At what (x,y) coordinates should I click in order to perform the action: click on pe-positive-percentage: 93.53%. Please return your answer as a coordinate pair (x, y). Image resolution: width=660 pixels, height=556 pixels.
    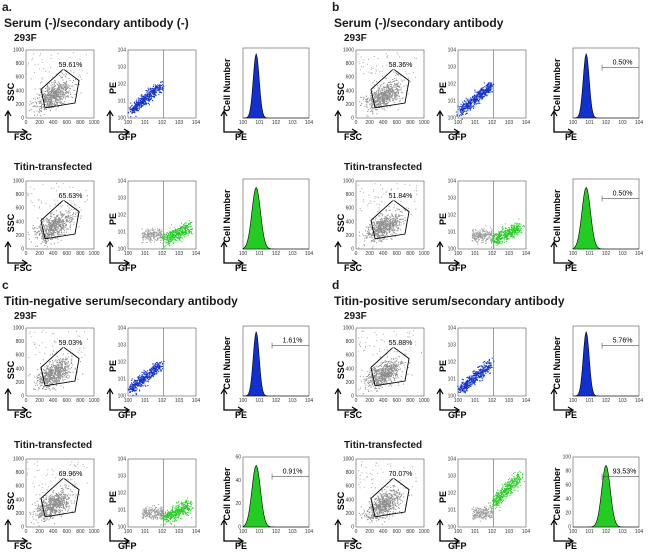
    Looking at the image, I should click on (625, 472).